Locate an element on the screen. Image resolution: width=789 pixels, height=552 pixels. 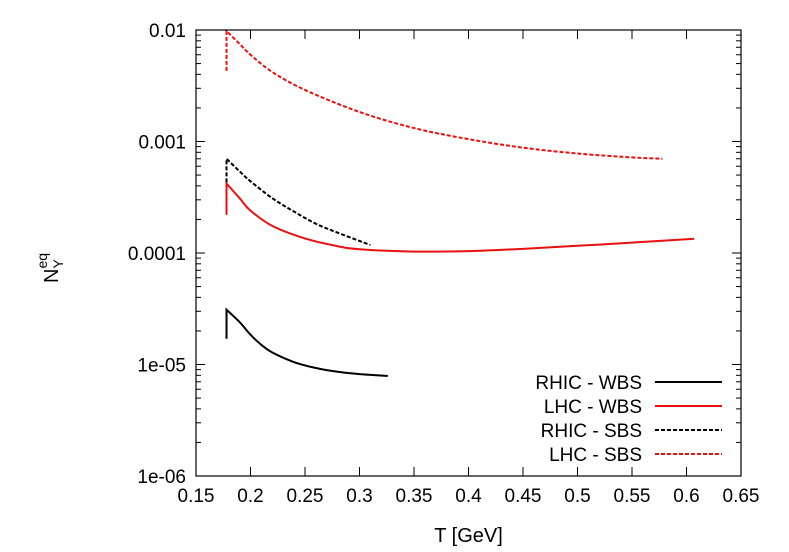
x-tick-label: 0.5 is located at coordinates (577, 496).